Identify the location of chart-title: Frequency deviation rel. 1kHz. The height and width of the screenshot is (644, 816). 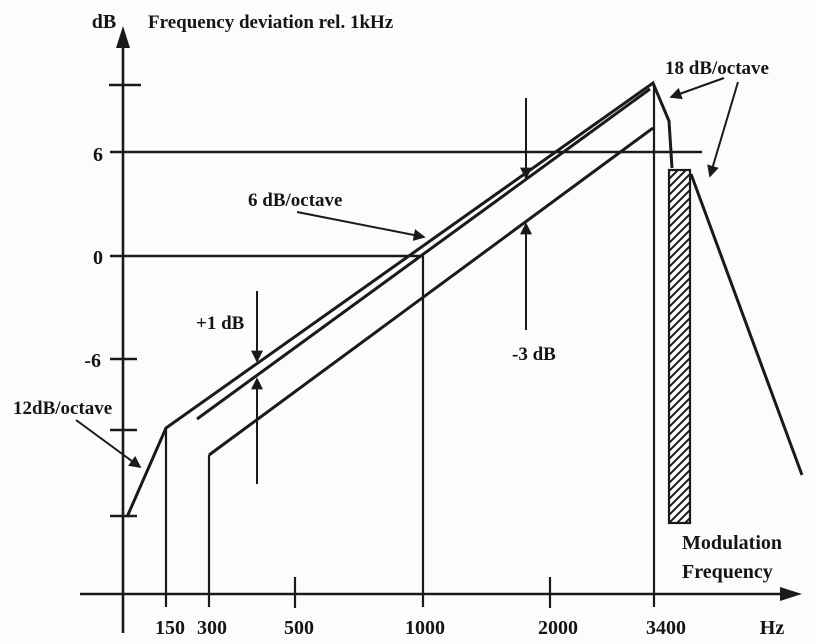
(271, 22).